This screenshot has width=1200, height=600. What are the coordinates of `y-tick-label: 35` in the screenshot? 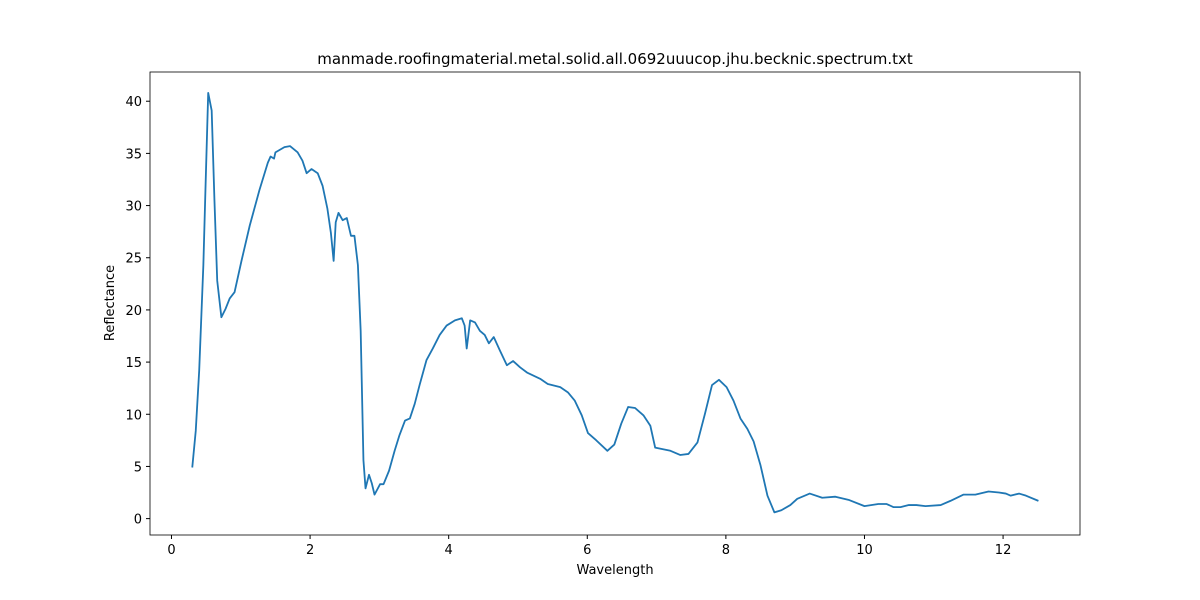 It's located at (133, 154).